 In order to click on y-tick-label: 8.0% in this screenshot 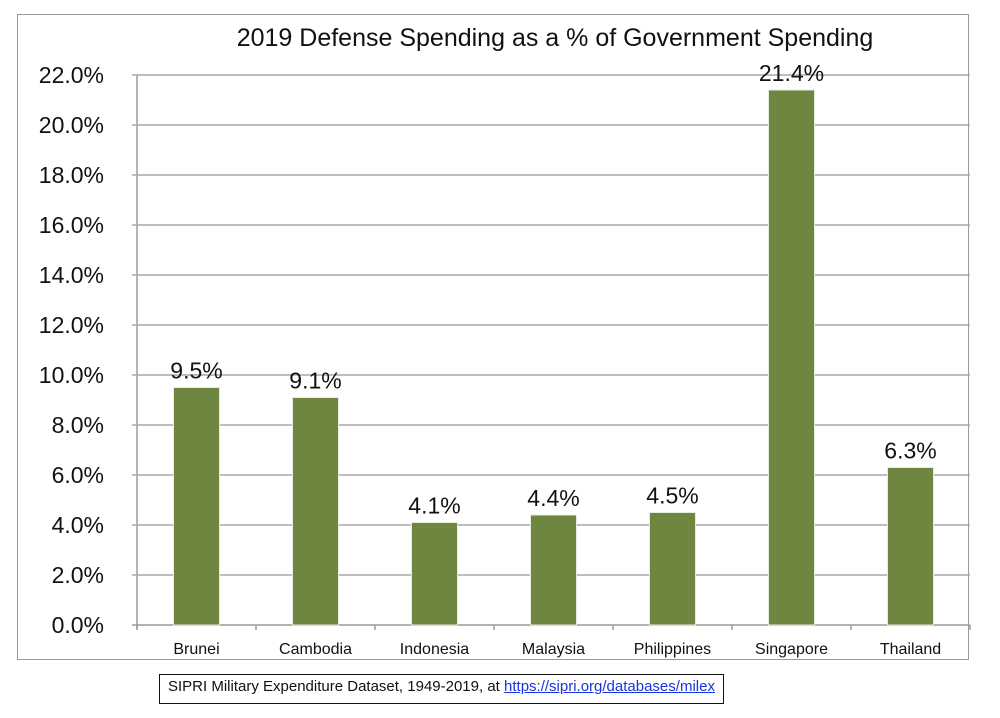, I will do `click(78, 425)`.